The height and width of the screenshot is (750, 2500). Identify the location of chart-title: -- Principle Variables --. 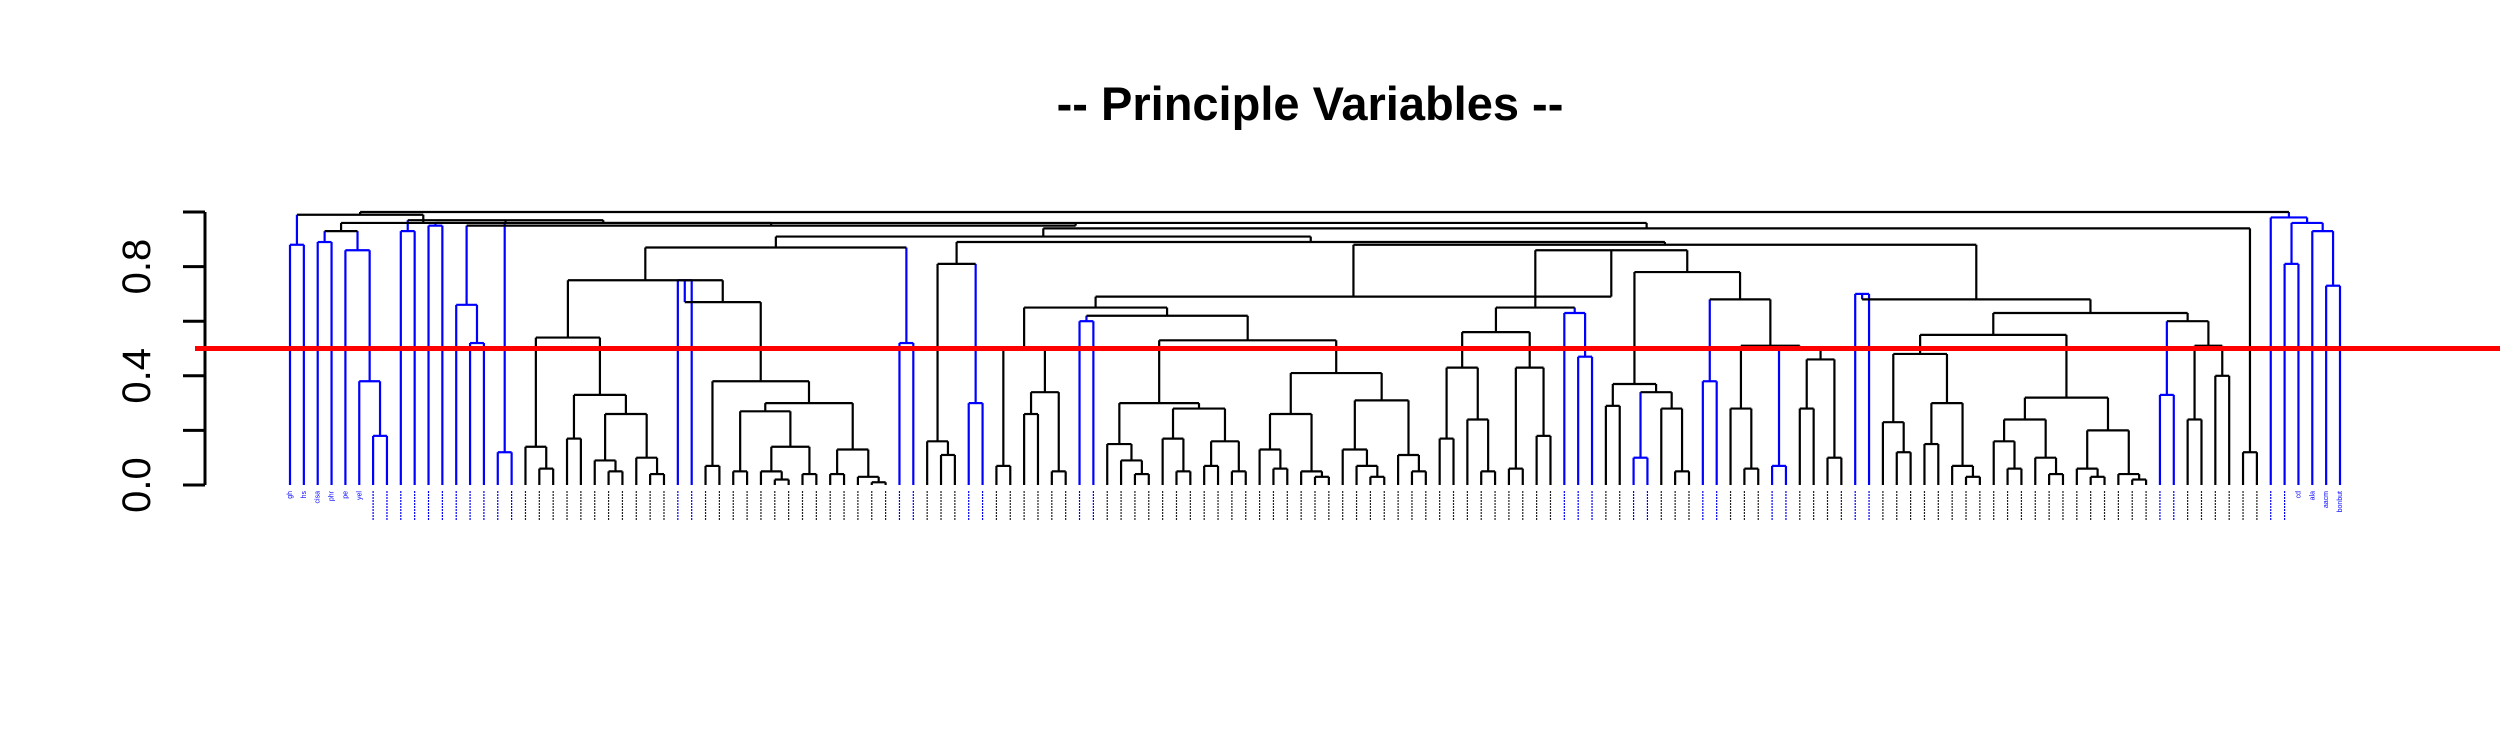
(1310, 103).